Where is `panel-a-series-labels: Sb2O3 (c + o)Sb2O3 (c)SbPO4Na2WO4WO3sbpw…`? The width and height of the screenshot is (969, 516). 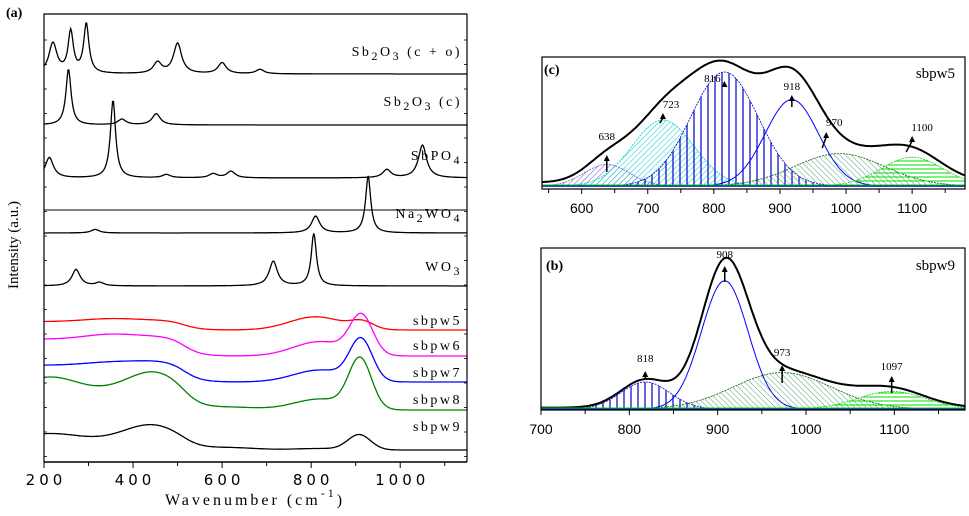
panel-a-series-labels: Sb2O3 (c + o)Sb2O3 (c)SbPO4Na2WO4WO3sbpw… is located at coordinates (407, 240).